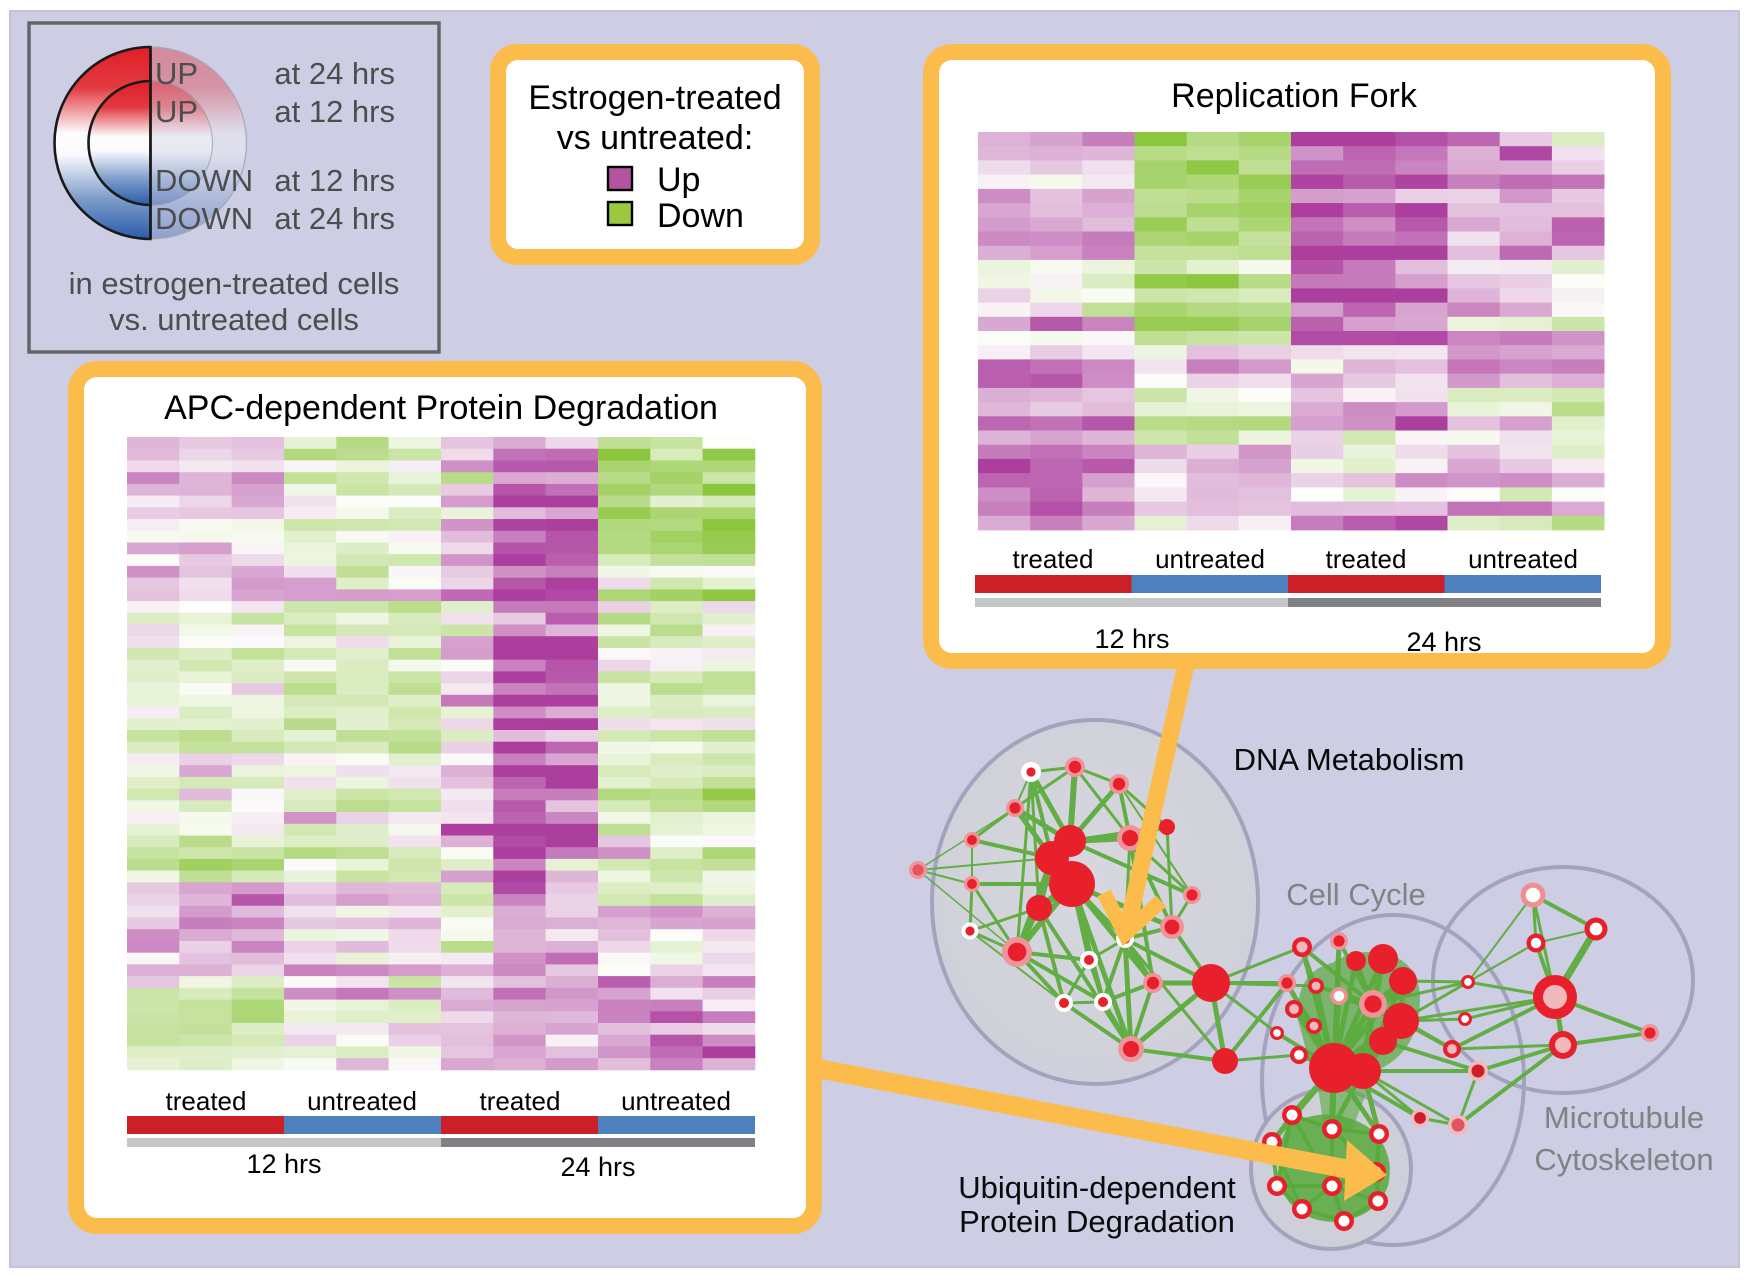 The height and width of the screenshot is (1284, 1750). Describe the element at coordinates (234, 319) in the screenshot. I see `svg-text: vs. untreated cells` at that location.